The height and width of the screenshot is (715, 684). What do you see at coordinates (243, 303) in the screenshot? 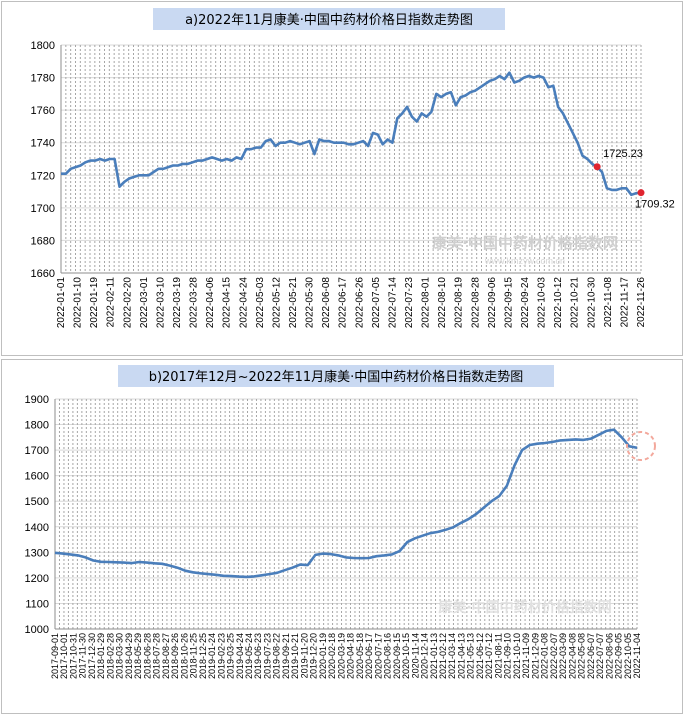
I see `a-xtick-label: 2022-04-24` at bounding box center [243, 303].